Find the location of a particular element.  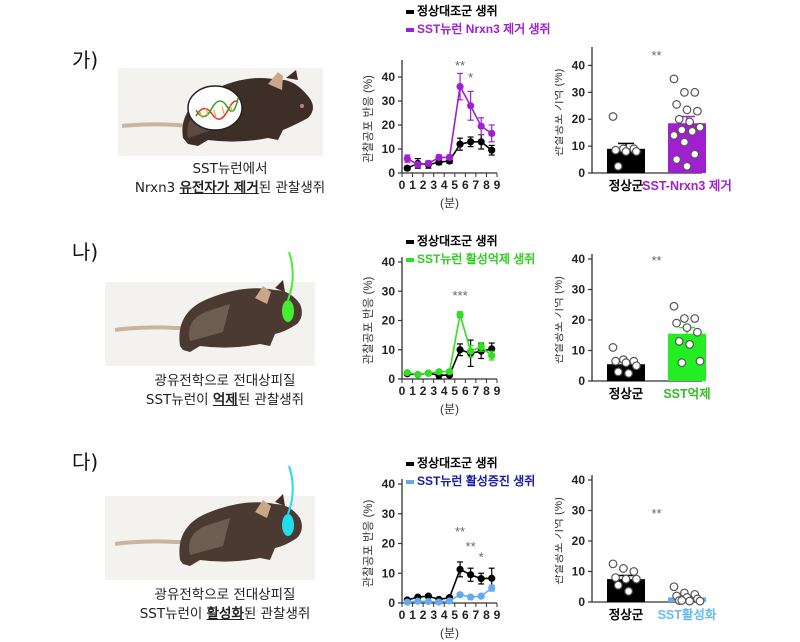

panel-label-b: 나) is located at coordinates (85, 252).